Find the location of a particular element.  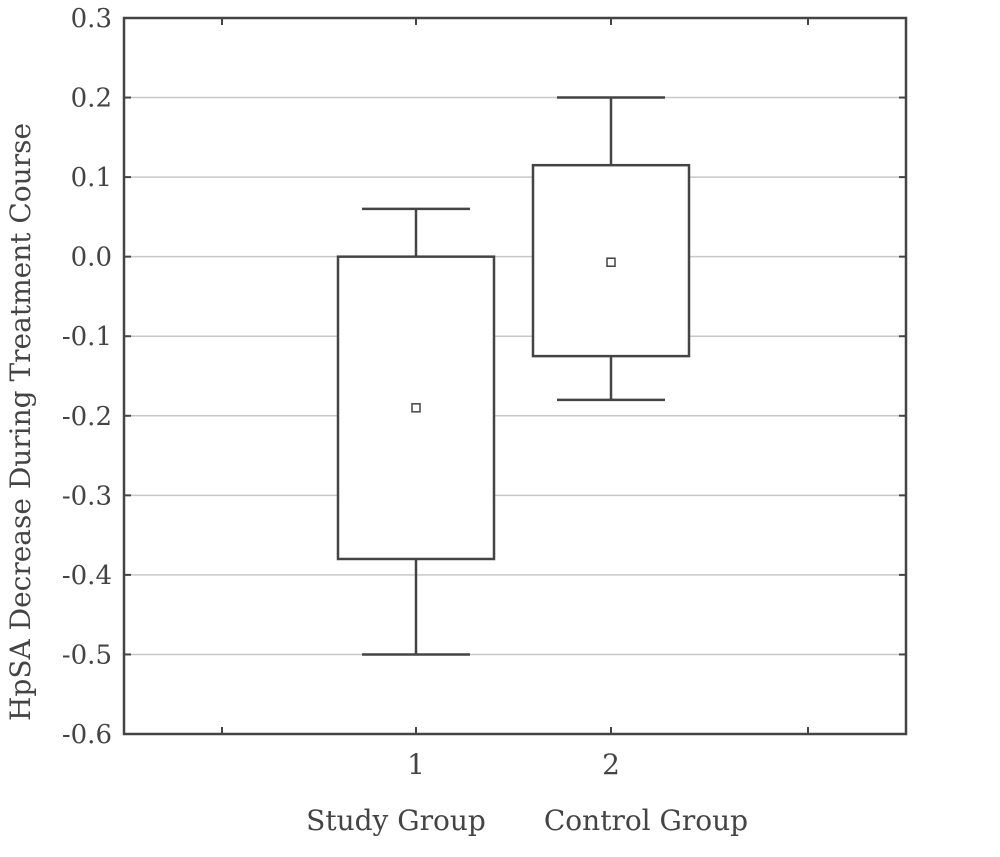

y-axis-title: HpSA Decrease During Treatment Course is located at coordinates (20, 422).